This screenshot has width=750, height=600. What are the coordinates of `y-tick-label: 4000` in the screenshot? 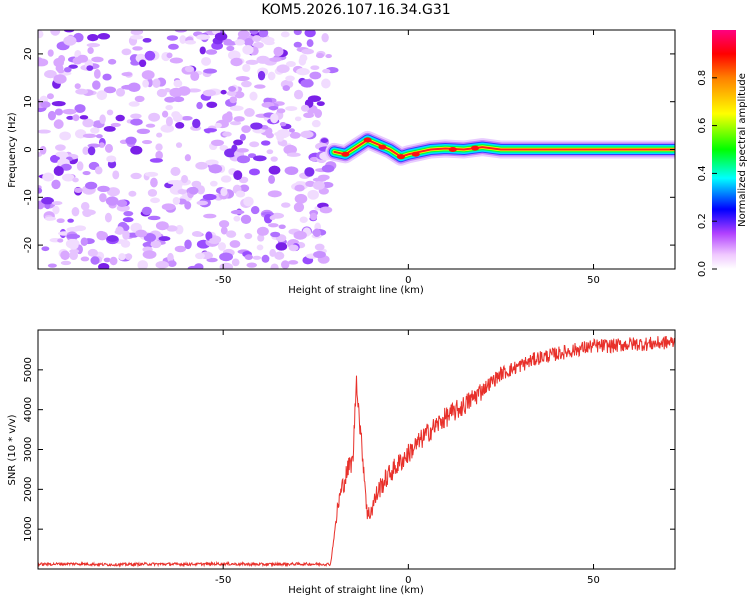 It's located at (28, 409).